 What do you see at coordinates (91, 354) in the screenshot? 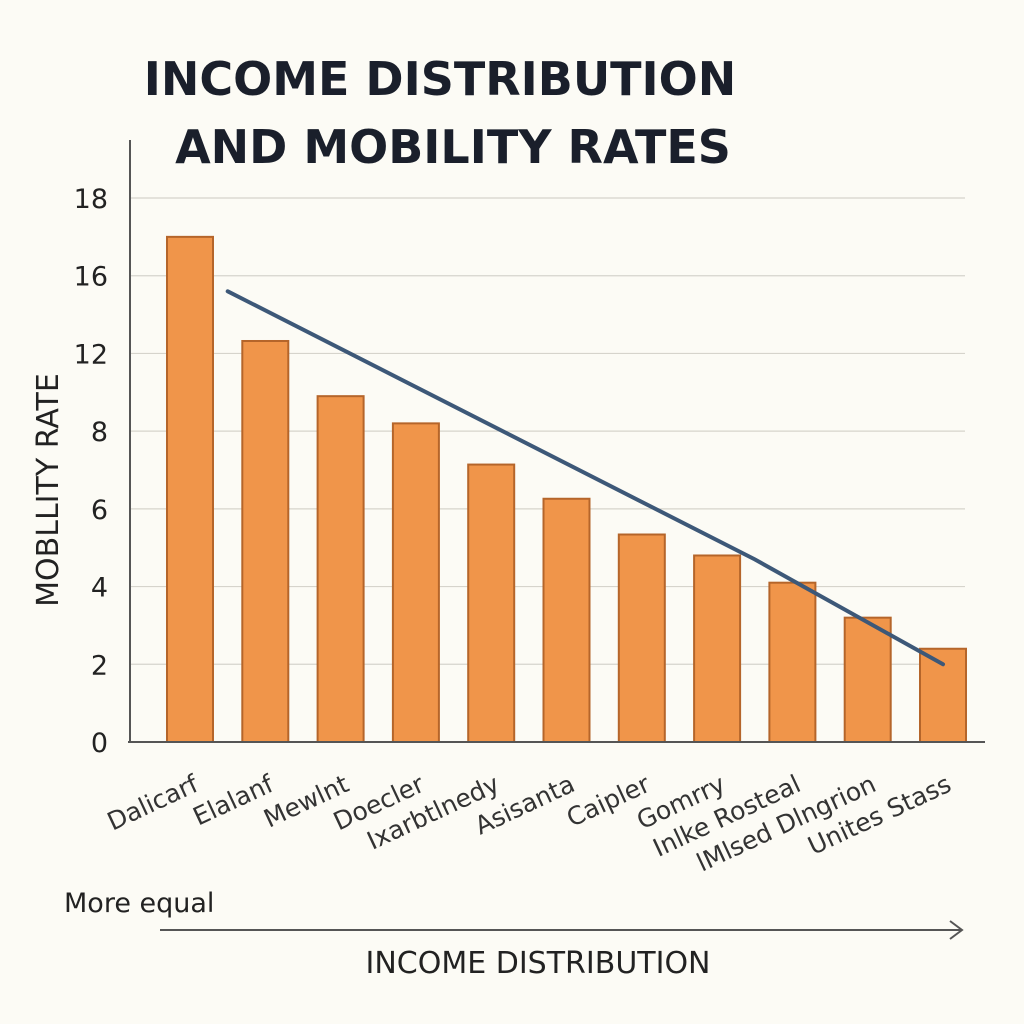
I see `y-tick-label-5: 12` at bounding box center [91, 354].